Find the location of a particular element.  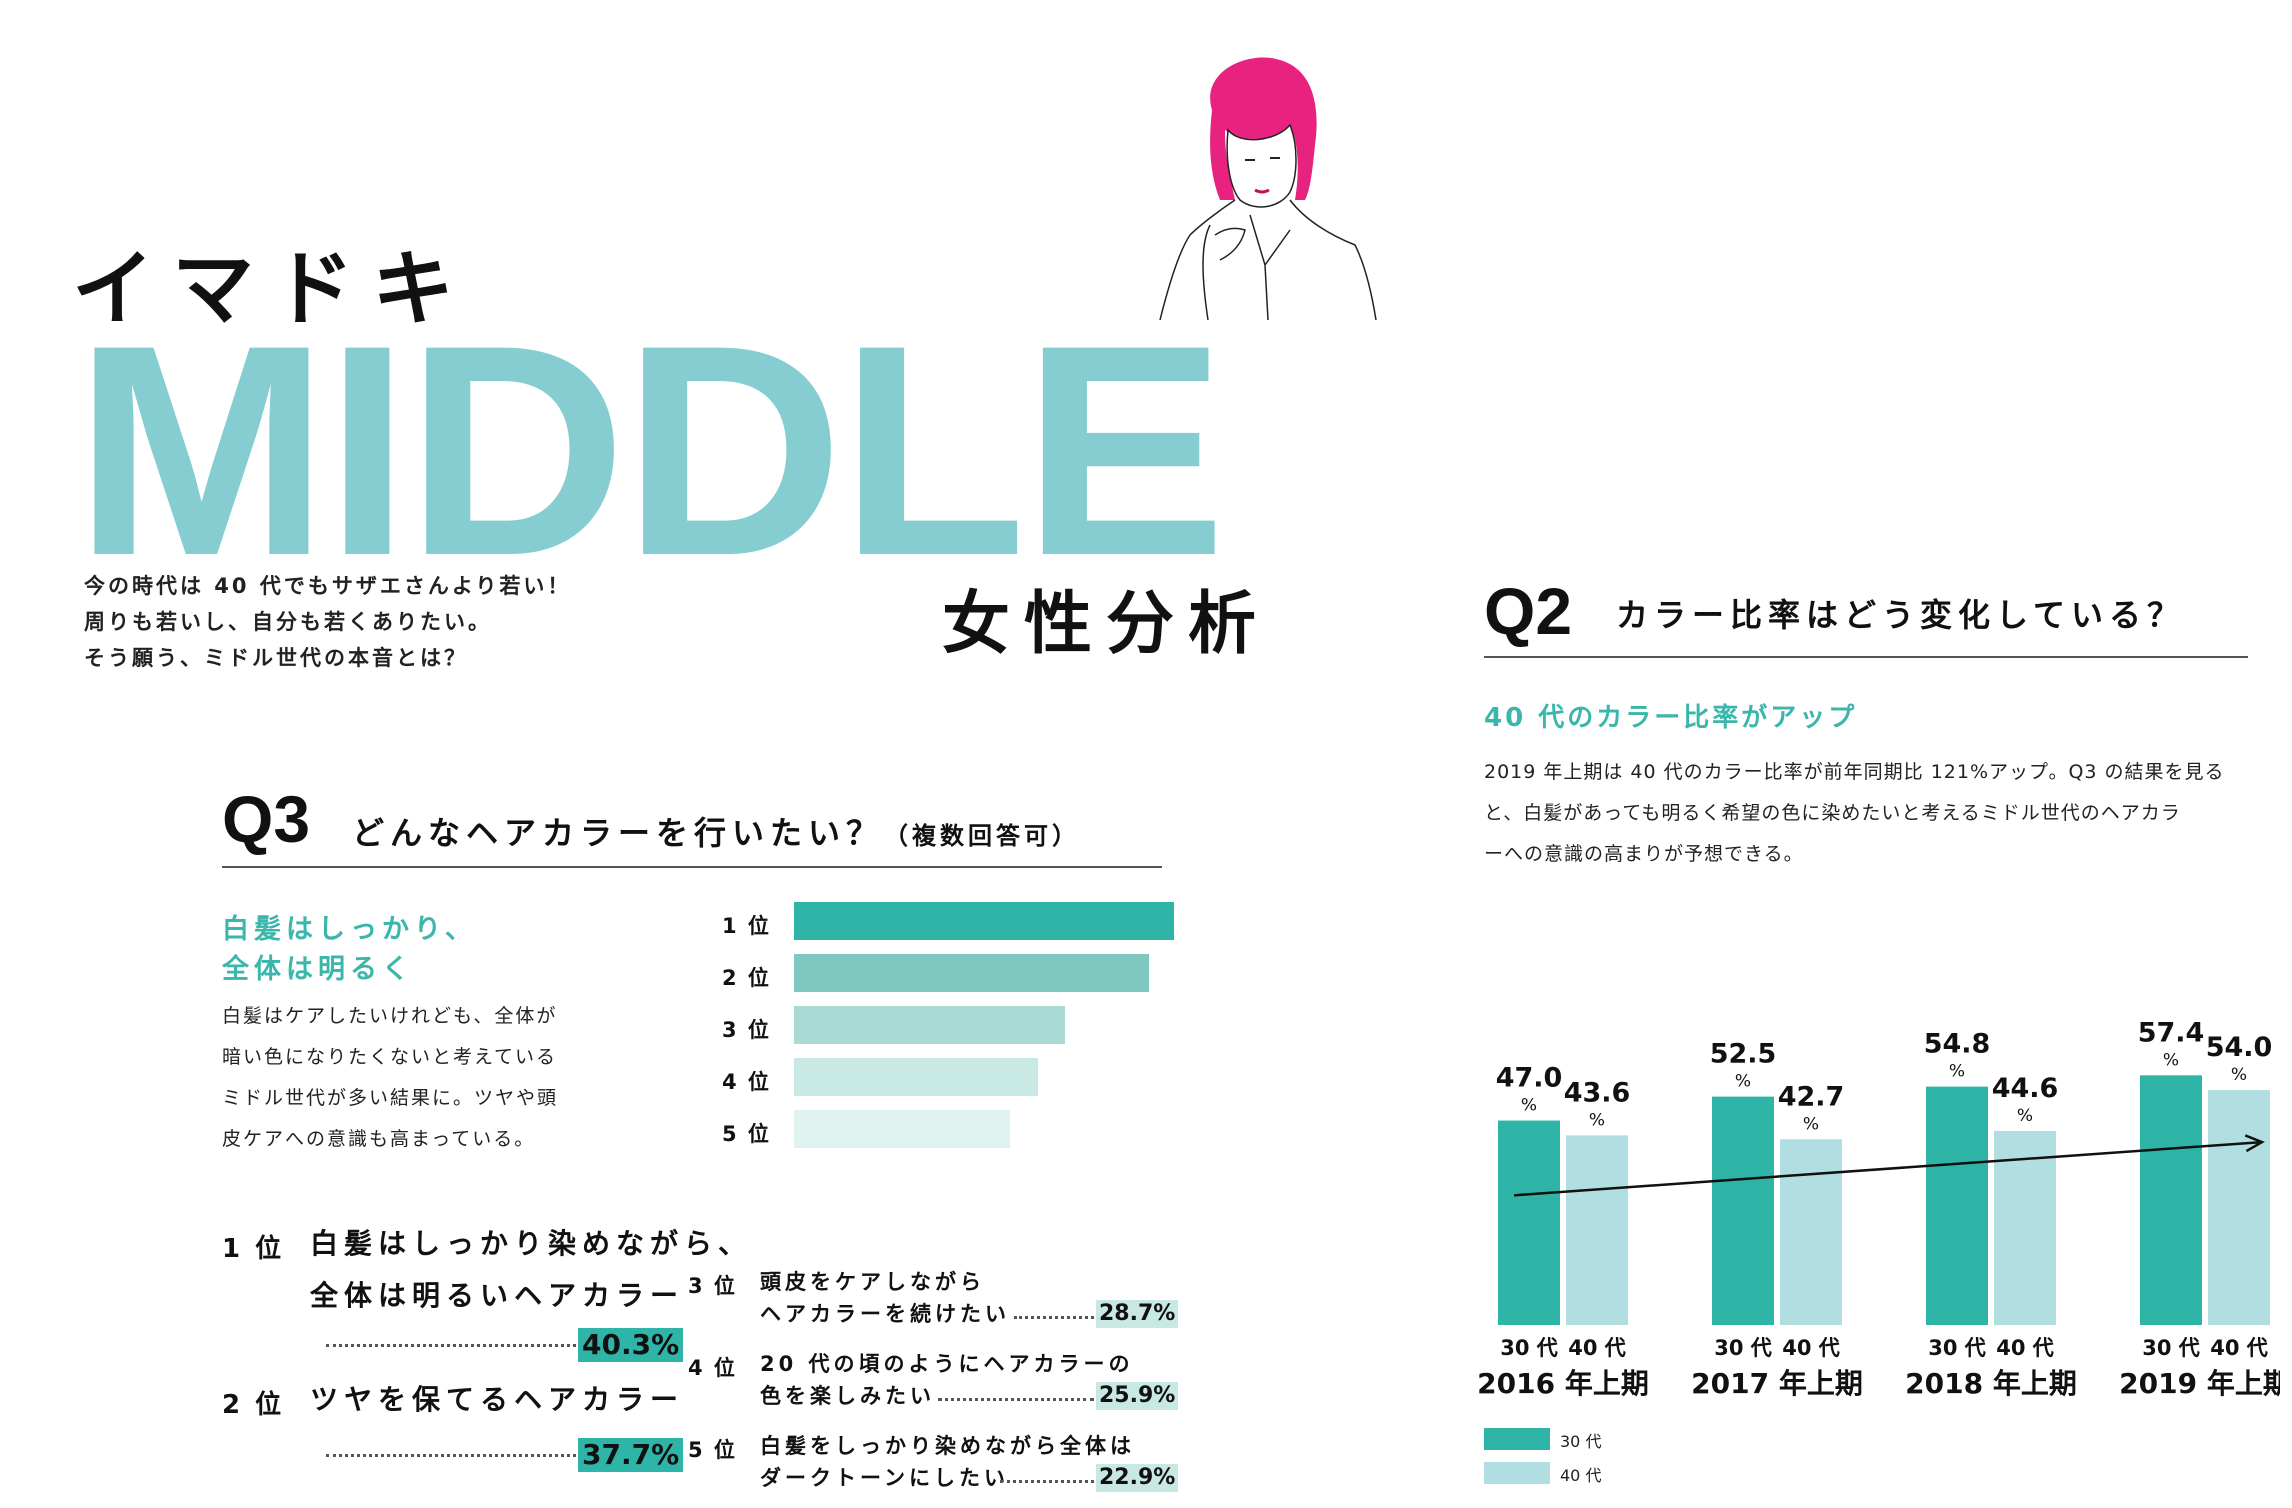

hbar-label: 1 位 is located at coordinates (746, 926).